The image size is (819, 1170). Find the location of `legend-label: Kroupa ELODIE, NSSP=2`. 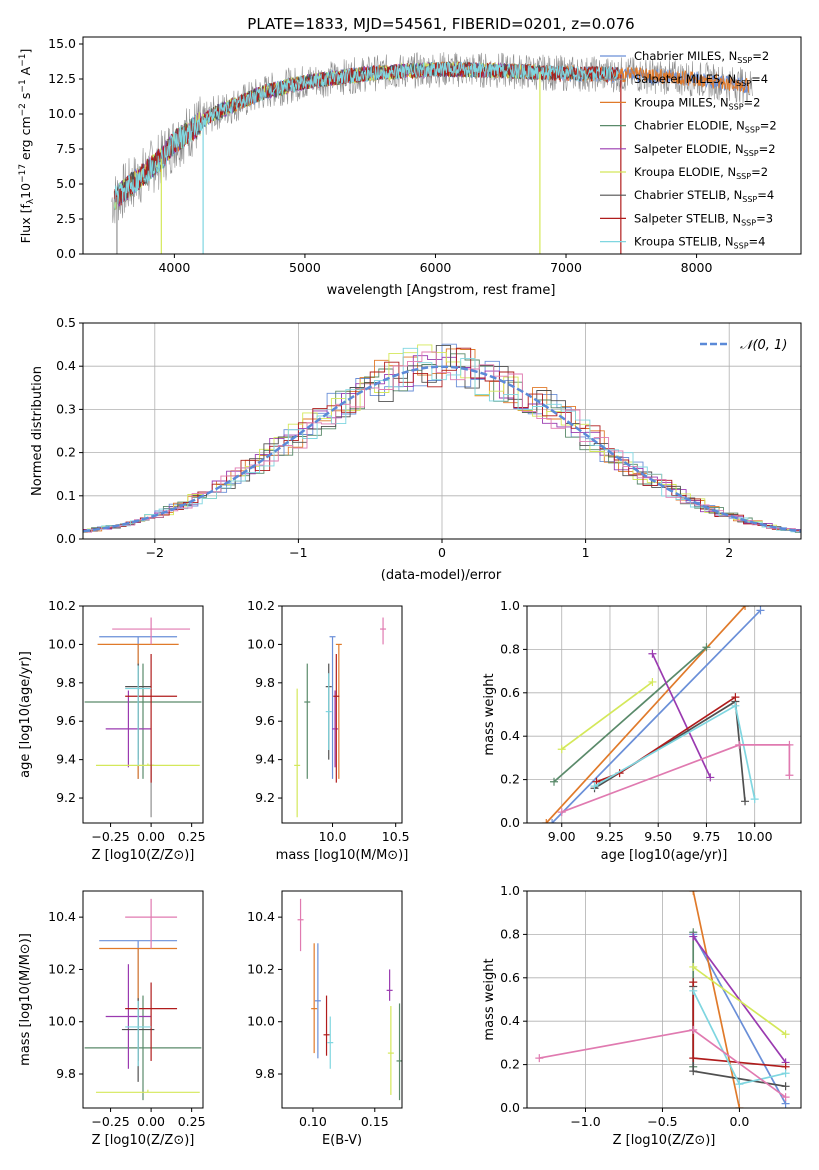

legend-label: Kroupa ELODIE, NSSP=2 is located at coordinates (701, 173).